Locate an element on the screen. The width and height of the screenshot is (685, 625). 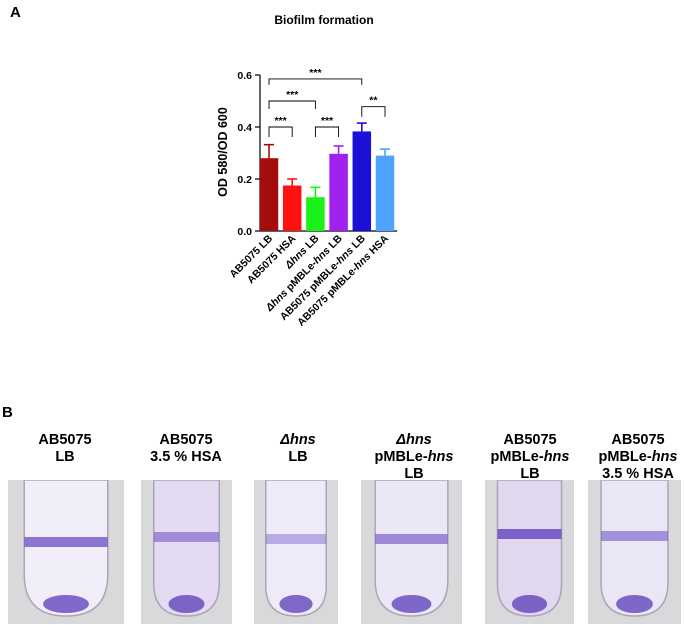
tube-label: Δhns LB is located at coordinates (298, 448).